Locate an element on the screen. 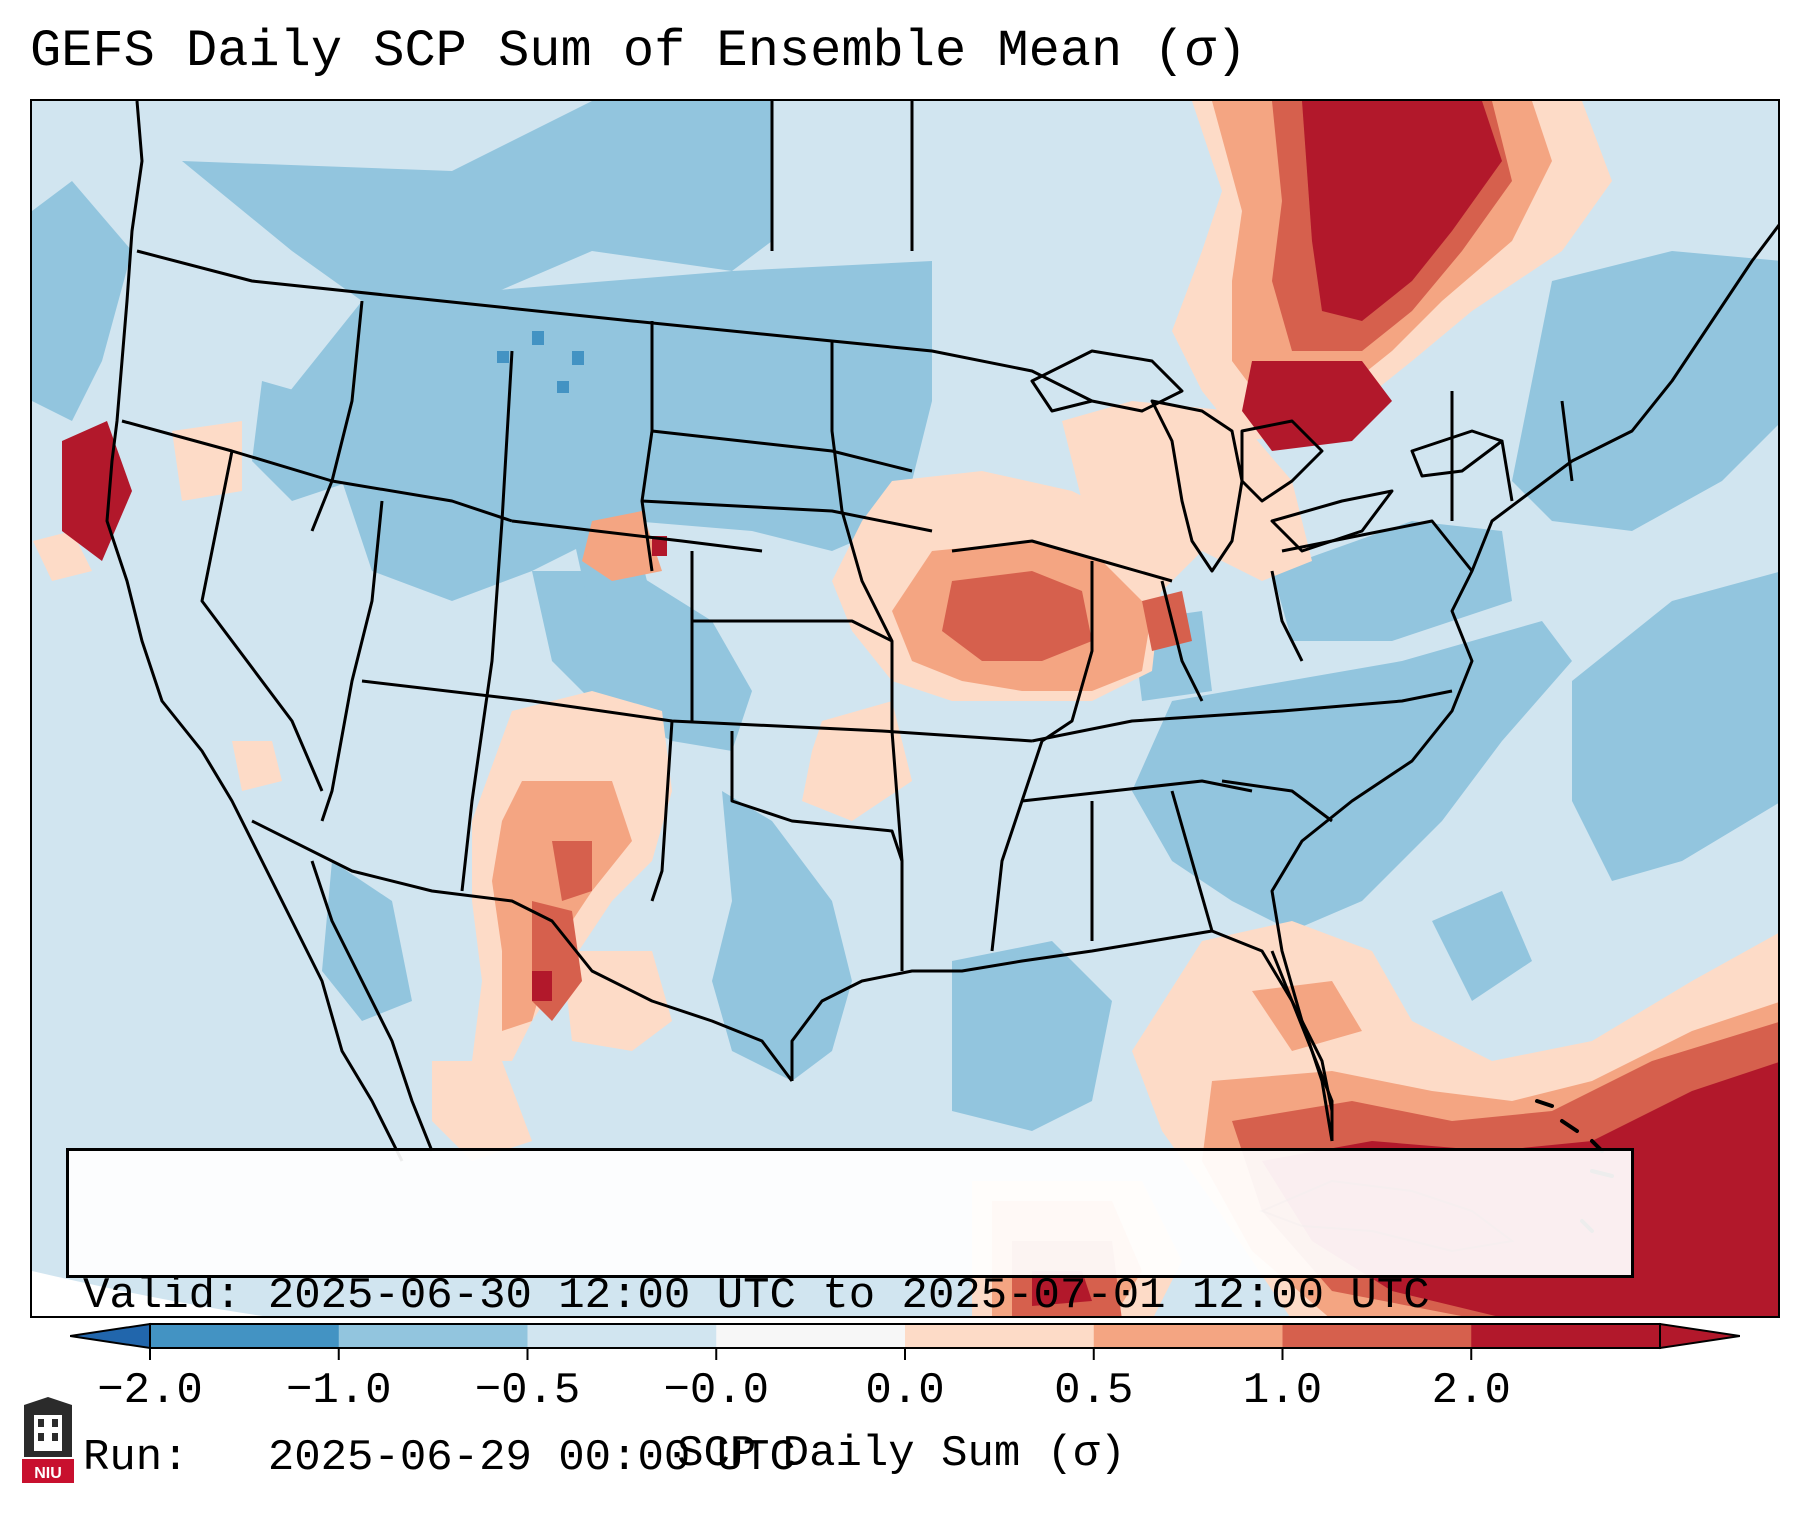  map-title: GEFS Daily SCP Sum of Ensemble Mean (σ) is located at coordinates (638, 51).